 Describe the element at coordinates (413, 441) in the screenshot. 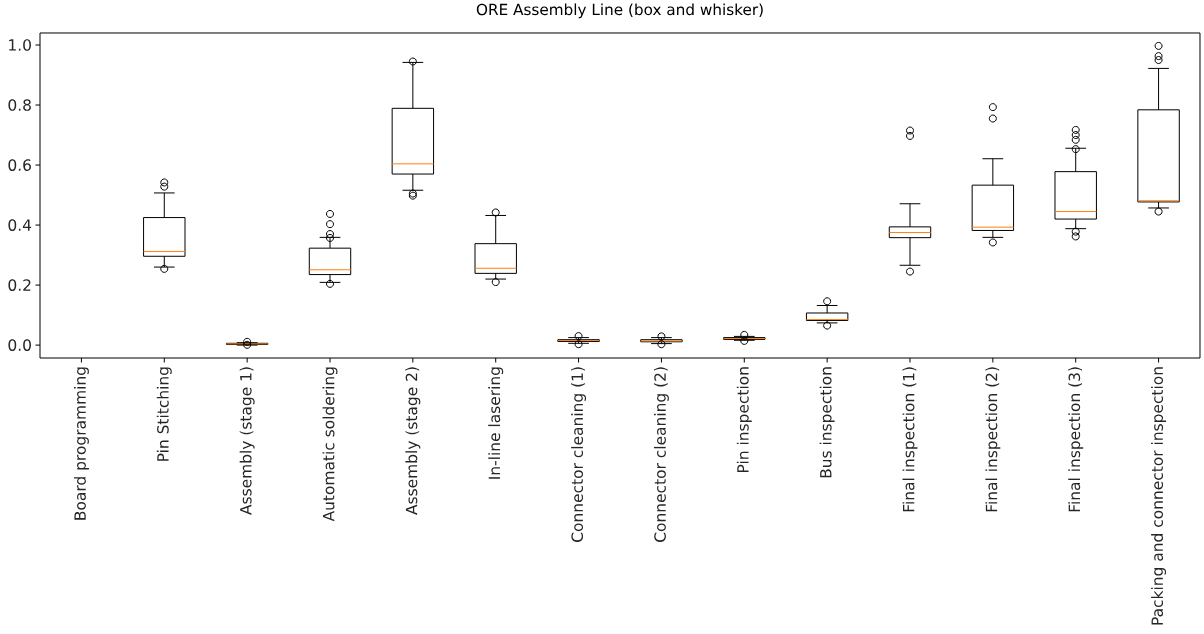

I see `x-tick-label: Assembly (stage 2)` at that location.